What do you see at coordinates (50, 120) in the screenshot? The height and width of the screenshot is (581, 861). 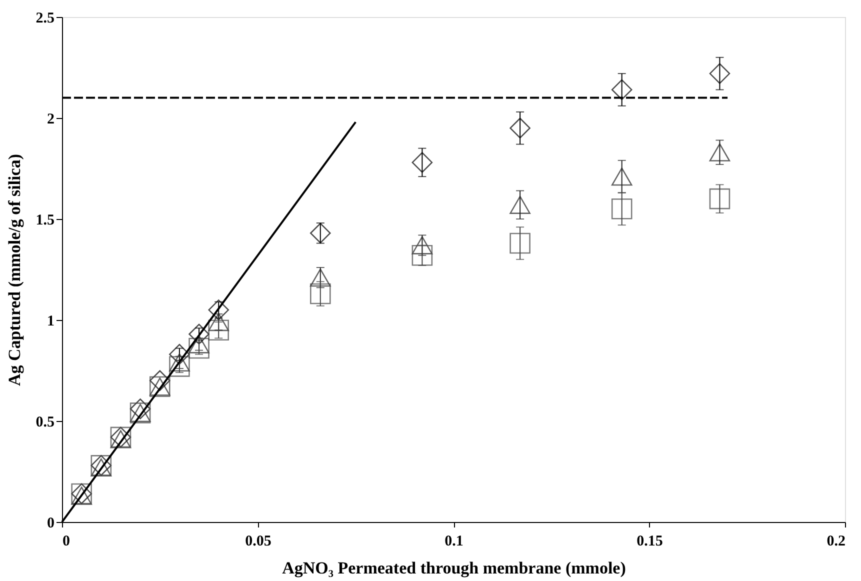 I see `y-tick-label: 2` at bounding box center [50, 120].